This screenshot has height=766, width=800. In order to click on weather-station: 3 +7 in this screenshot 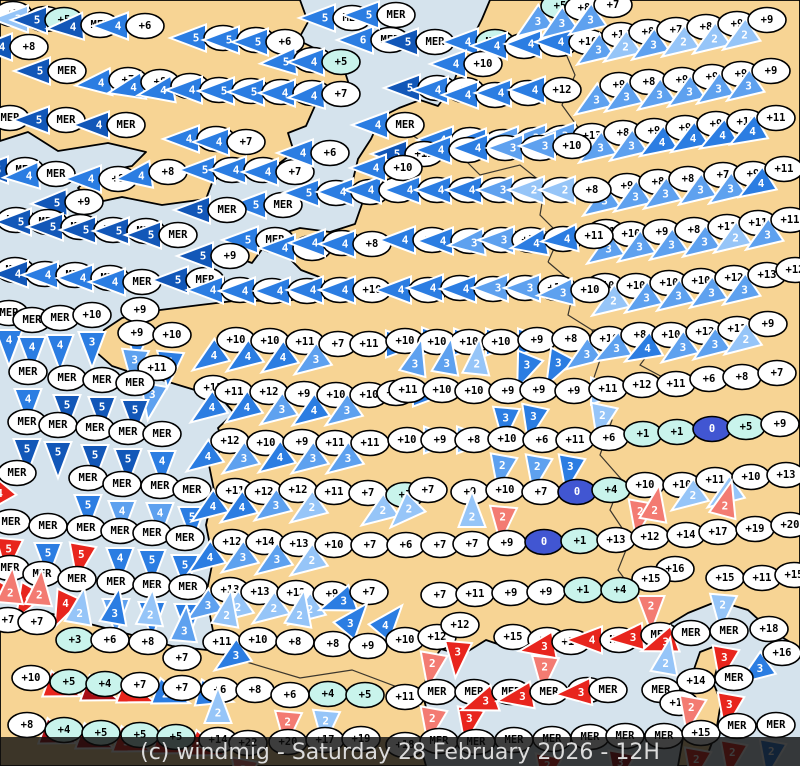, I will do `click(352, 595)`.